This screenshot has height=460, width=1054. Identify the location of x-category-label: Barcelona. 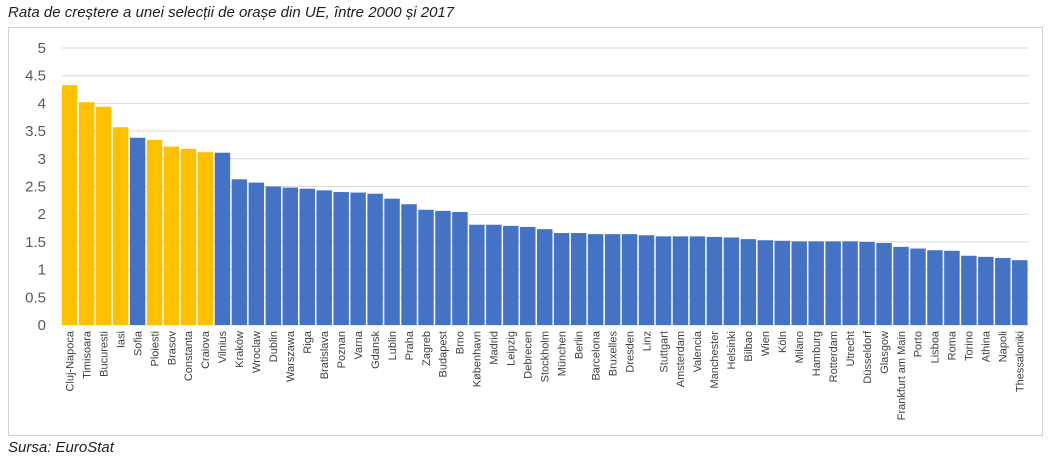
(596, 355).